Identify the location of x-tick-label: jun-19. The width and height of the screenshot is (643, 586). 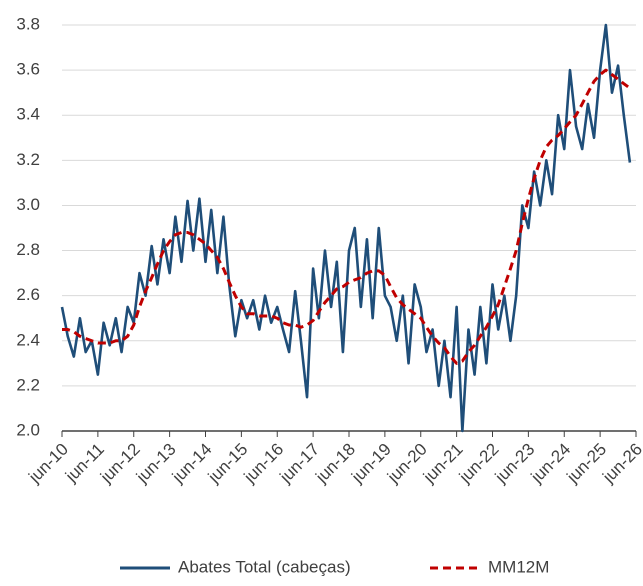
(371, 464).